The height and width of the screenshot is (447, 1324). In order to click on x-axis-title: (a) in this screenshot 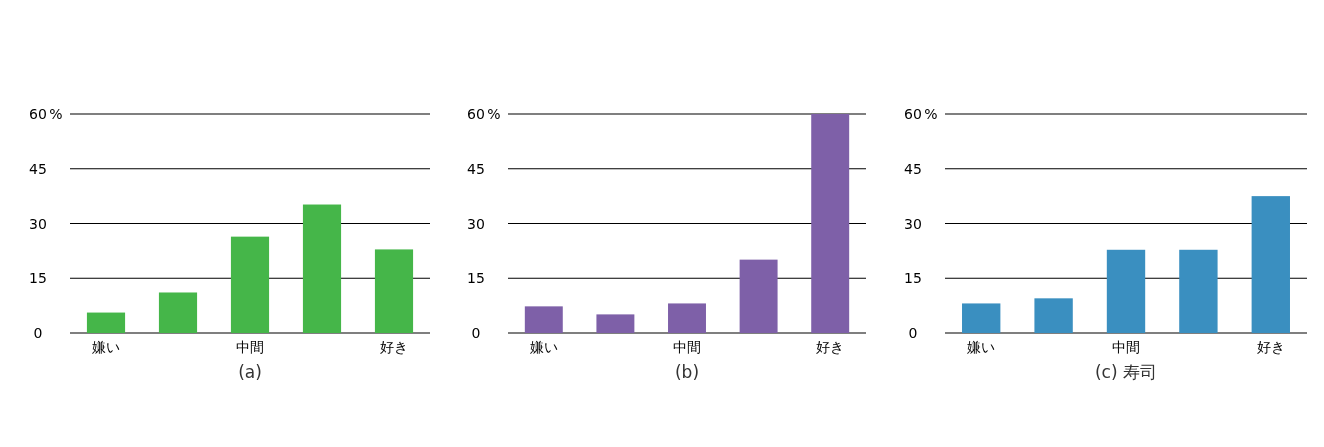, I will do `click(250, 372)`.